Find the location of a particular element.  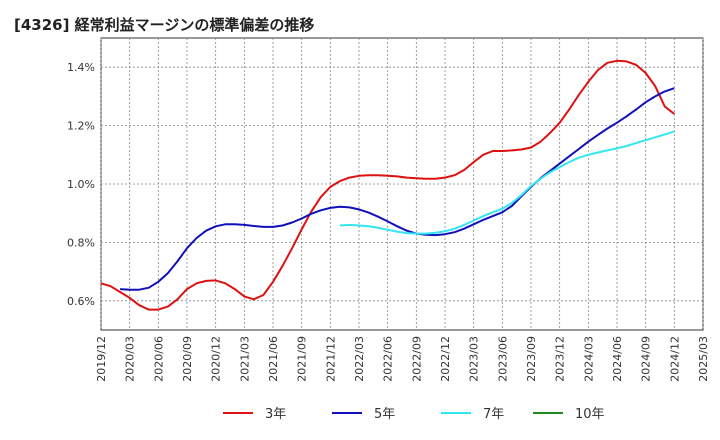

x-tick-label: 2025/03 is located at coordinates (703, 359).